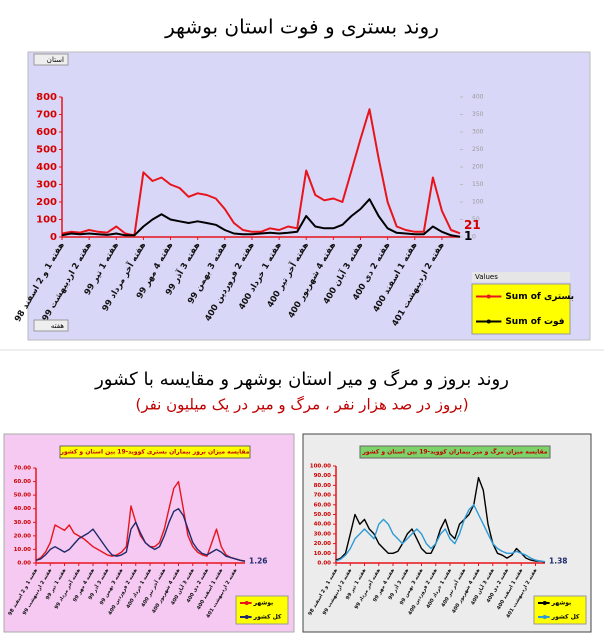 Image resolution: width=604 pixels, height=640 pixels. Describe the element at coordinates (478, 184) in the screenshot. I see `y2-tick-label: 150` at that location.